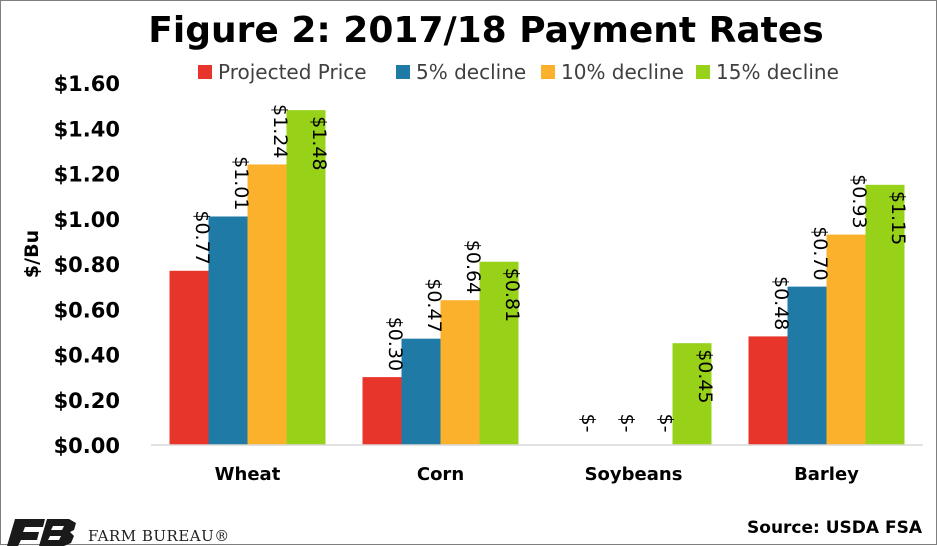 The height and width of the screenshot is (546, 937). I want to click on y-tick-label: $0.40, so click(87, 356).